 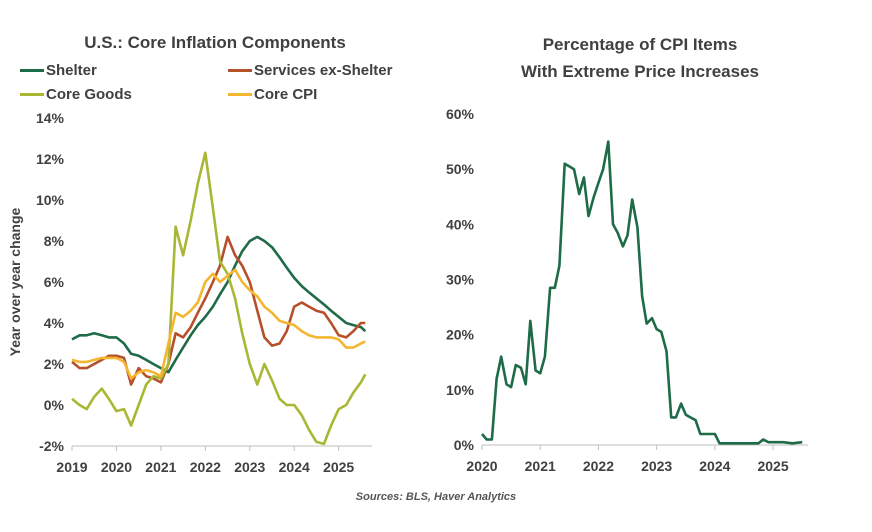 I want to click on right-chart-x-tick-2022: 2022, so click(x=598, y=466).